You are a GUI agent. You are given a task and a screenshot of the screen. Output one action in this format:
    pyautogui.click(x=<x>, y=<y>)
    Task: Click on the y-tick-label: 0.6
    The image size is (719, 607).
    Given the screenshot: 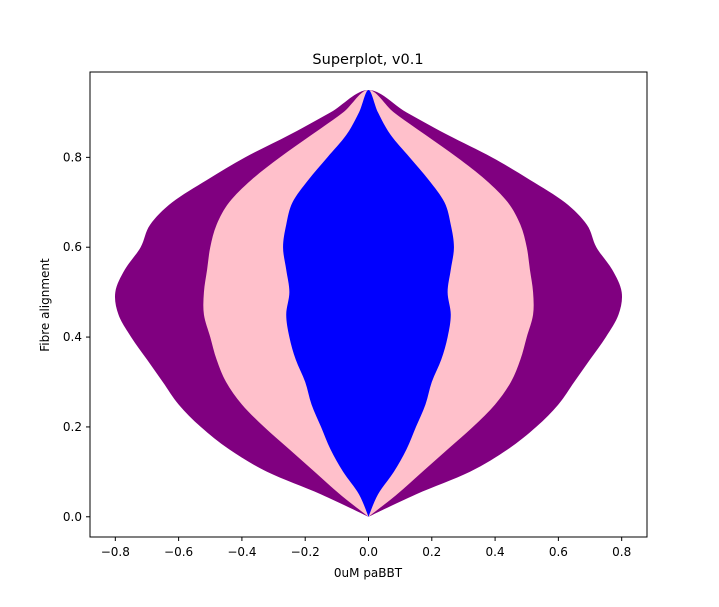 What is the action you would take?
    pyautogui.click(x=72, y=247)
    